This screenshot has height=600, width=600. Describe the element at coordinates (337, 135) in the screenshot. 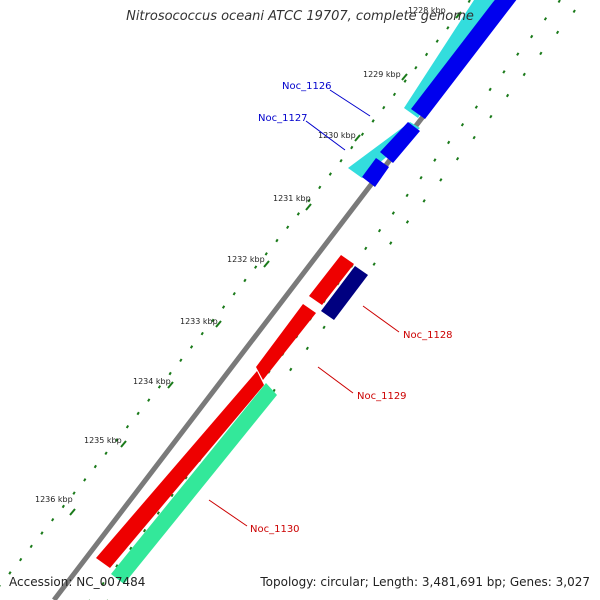

I see `tick-label: 1230 kbp` at that location.